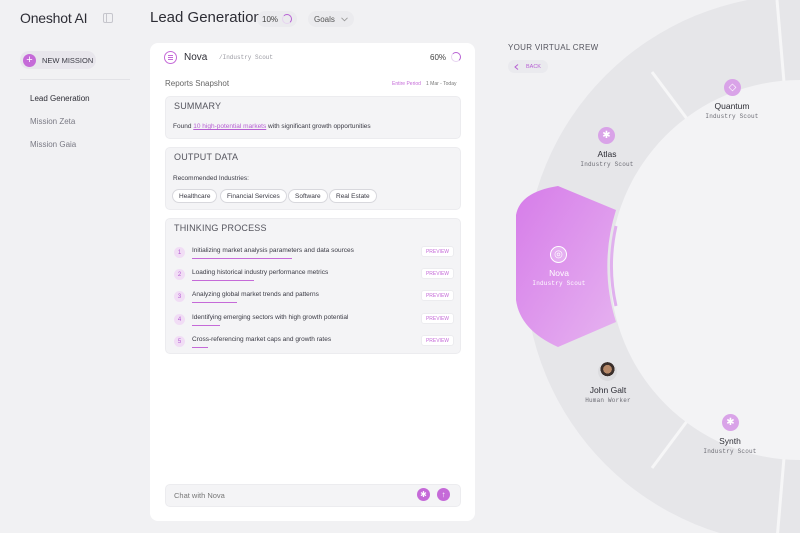 The height and width of the screenshot is (533, 800). What do you see at coordinates (313, 286) in the screenshot?
I see `thinking-process-section: THINKING PROCESS` at bounding box center [313, 286].